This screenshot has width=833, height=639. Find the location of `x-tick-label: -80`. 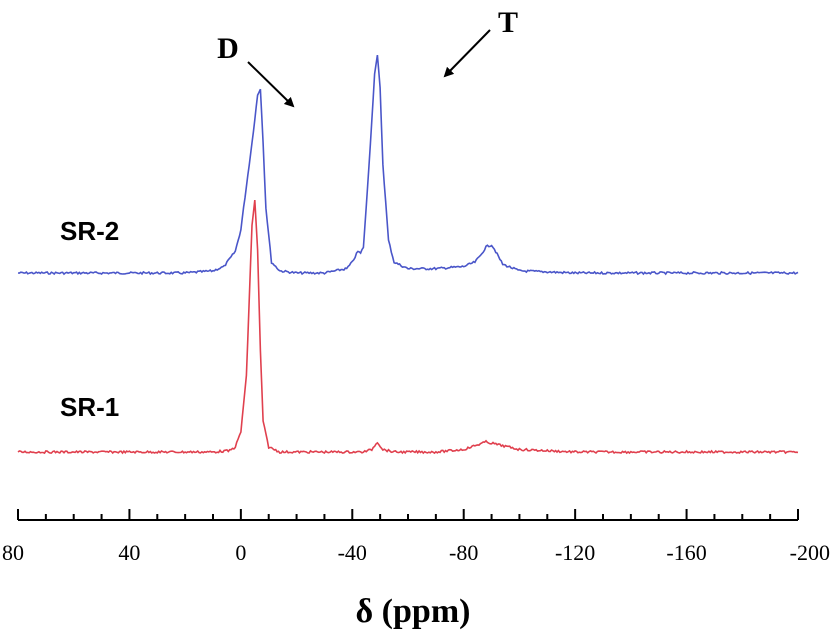

x-tick-label: -80 is located at coordinates (463, 552).